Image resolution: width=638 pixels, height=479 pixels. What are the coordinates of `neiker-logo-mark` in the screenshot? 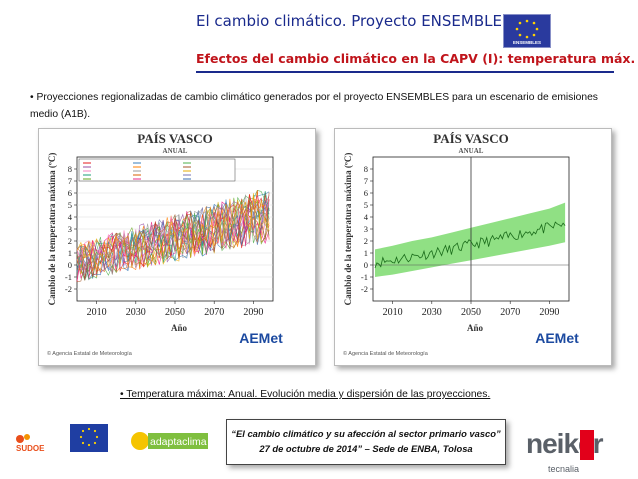 It's located at (587, 445).